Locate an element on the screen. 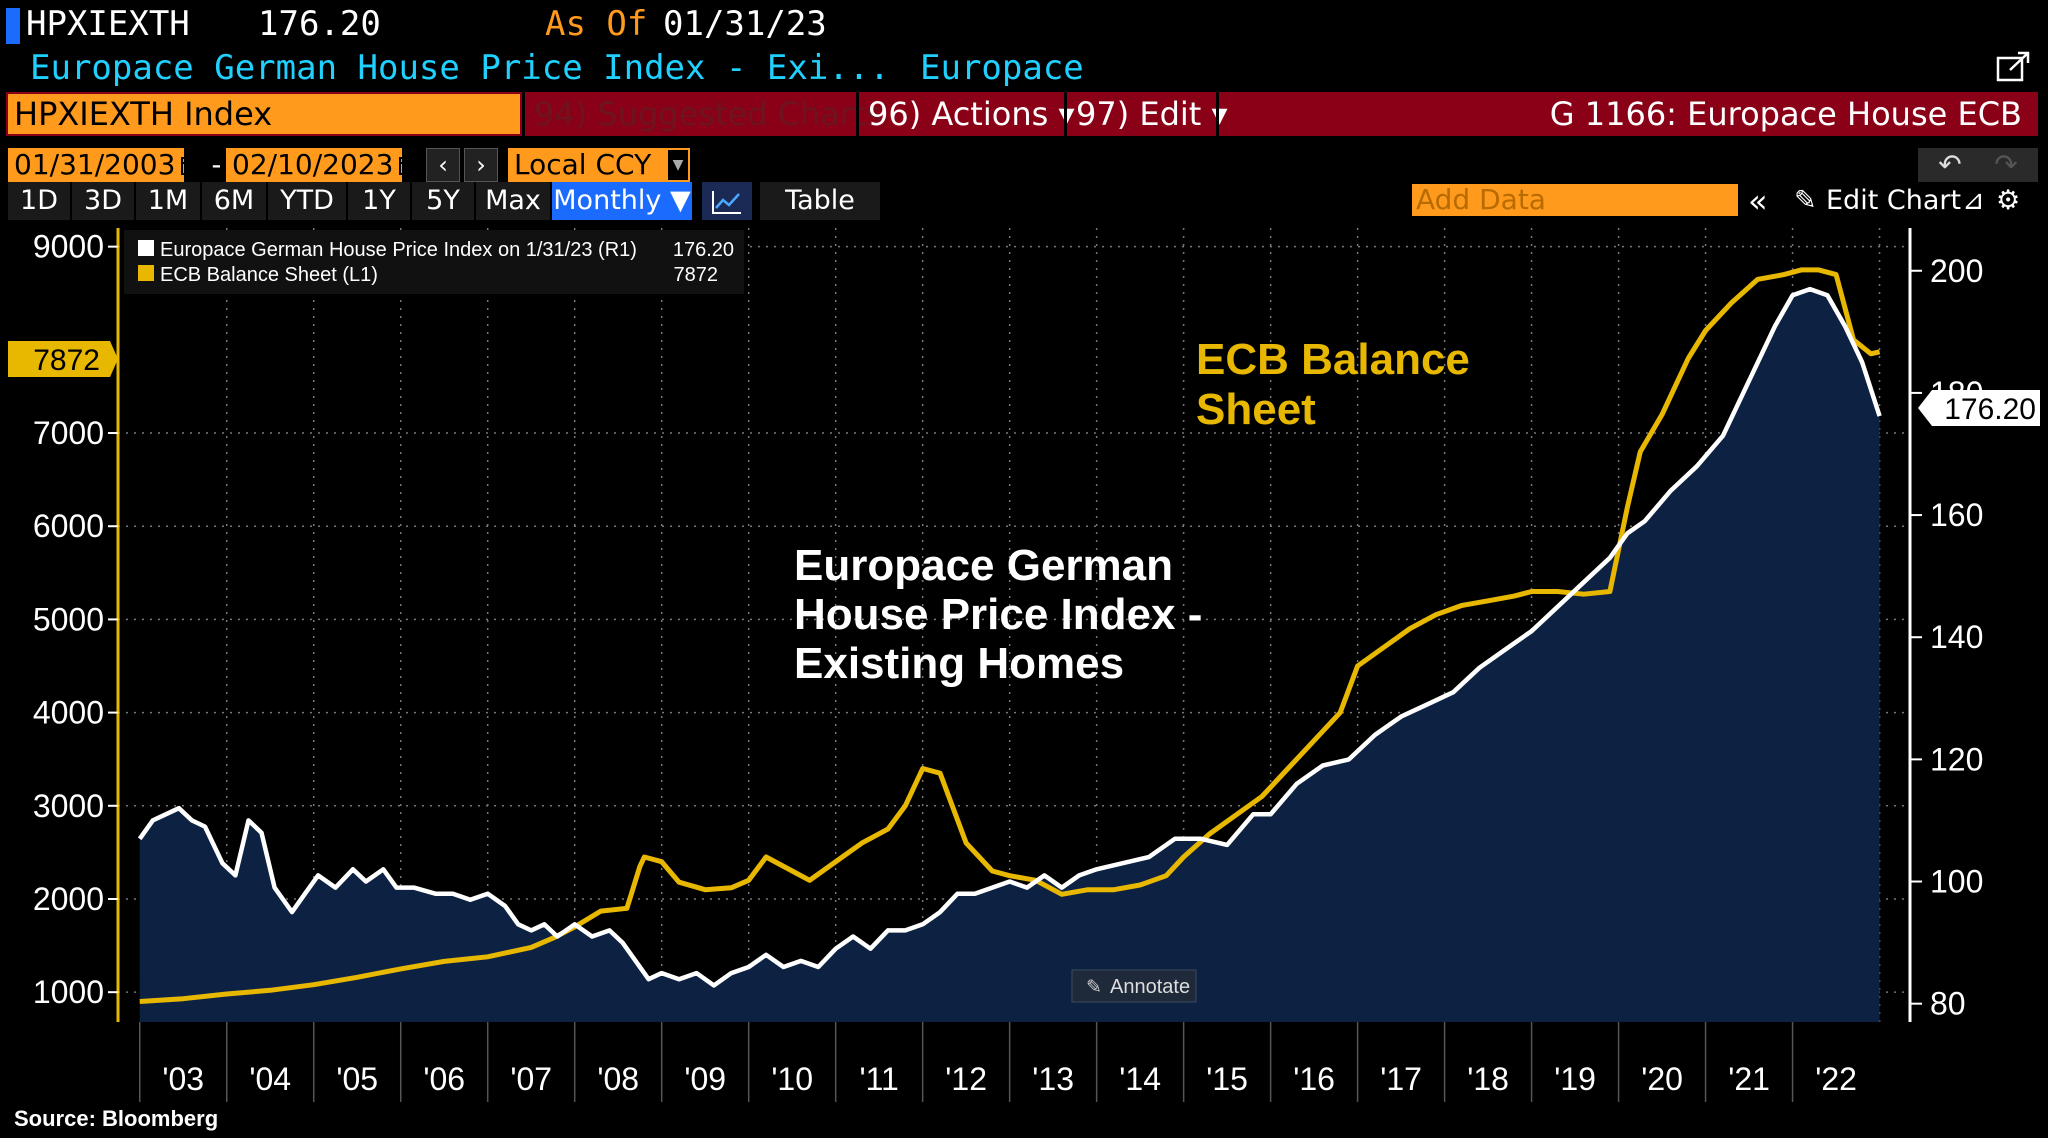 The image size is (2048, 1138). currency-select: Local CCY is located at coordinates (599, 165).